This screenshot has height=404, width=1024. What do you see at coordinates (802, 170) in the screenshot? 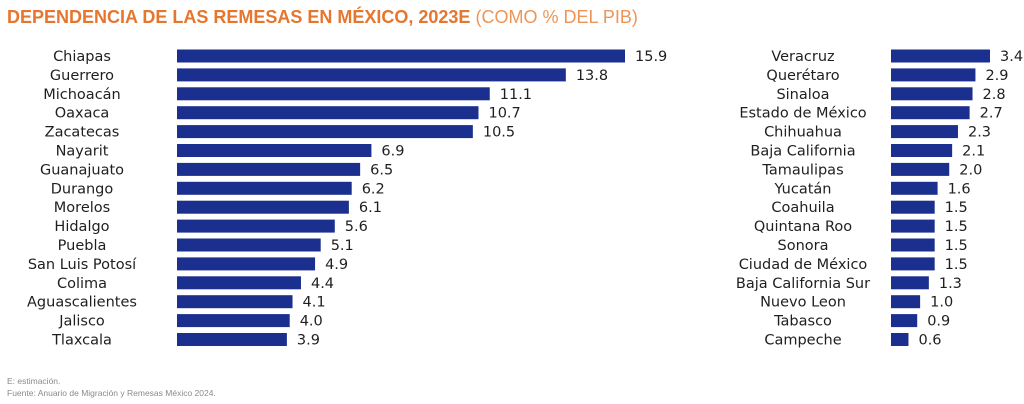
I see `category-label: Tamaulipas` at bounding box center [802, 170].